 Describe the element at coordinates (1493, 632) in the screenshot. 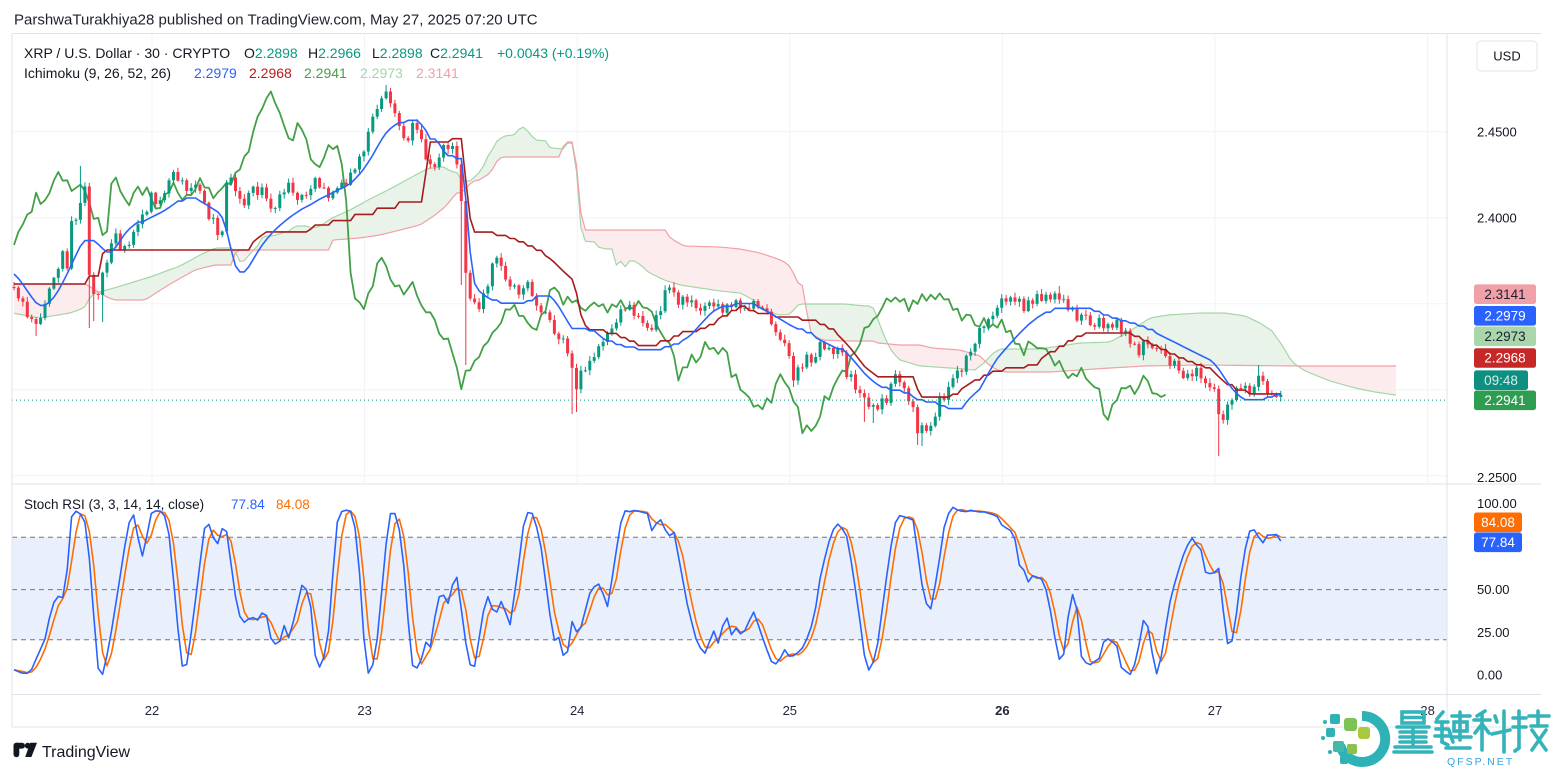

I see `svg-text: 25.00` at that location.